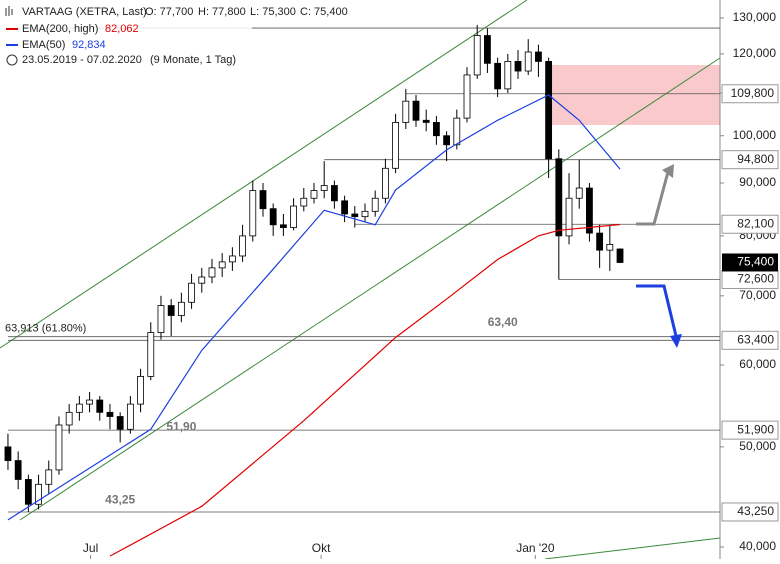 This screenshot has width=780, height=564. Describe the element at coordinates (45, 329) in the screenshot. I see `level-label: 63,913 (61.80%)` at that location.